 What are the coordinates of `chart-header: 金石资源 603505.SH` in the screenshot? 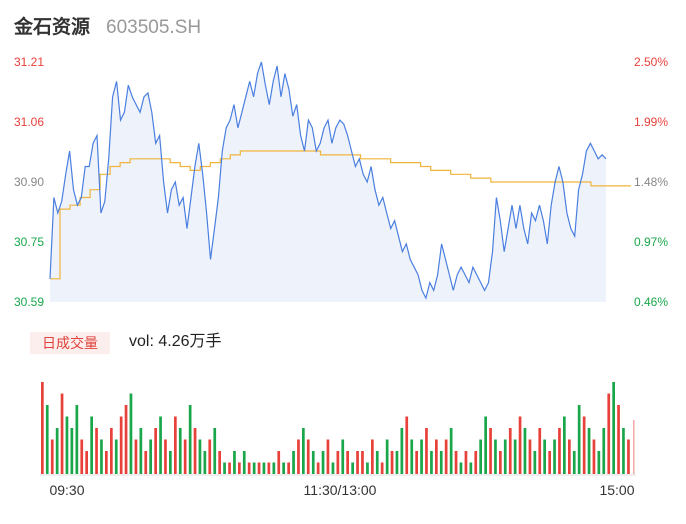 It's located at (107, 26).